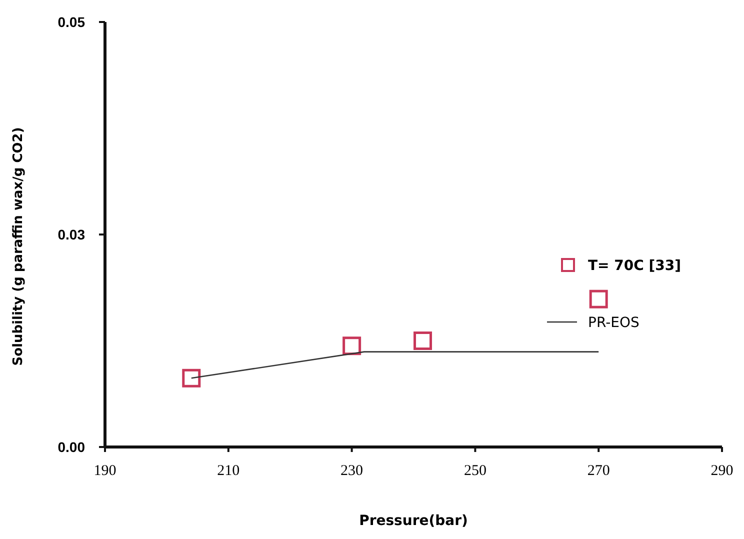  Describe the element at coordinates (105, 471) in the screenshot. I see `x-tick-label: 190` at that location.